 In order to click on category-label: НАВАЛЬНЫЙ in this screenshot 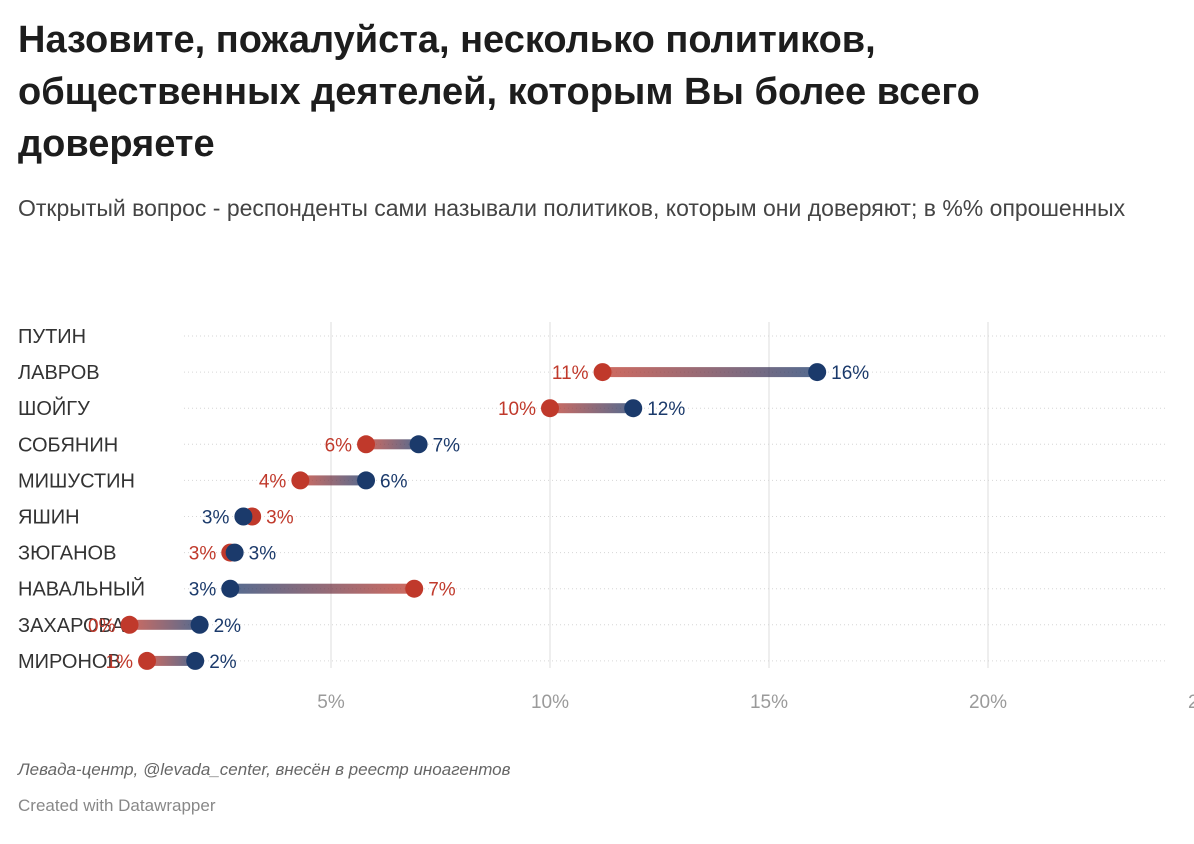, I will do `click(81, 589)`.